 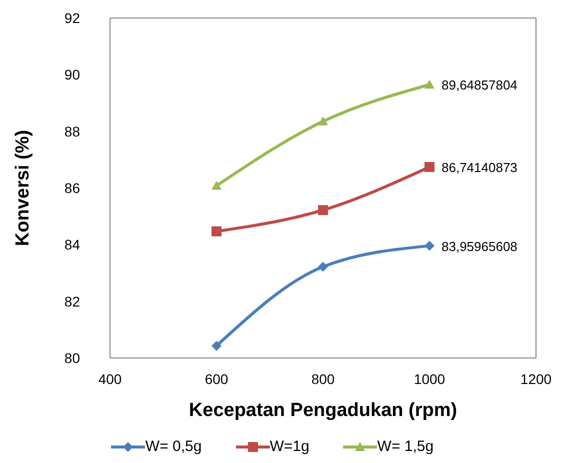 I want to click on data-label: 83,95965608, so click(x=480, y=246).